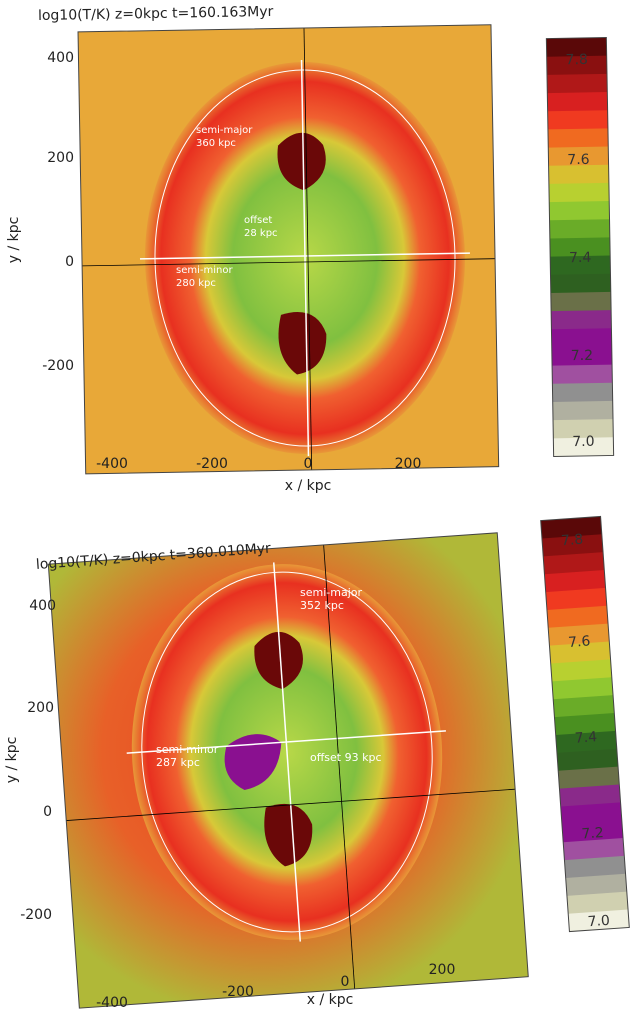  I want to click on annotation: 352 kpc, so click(322, 605).